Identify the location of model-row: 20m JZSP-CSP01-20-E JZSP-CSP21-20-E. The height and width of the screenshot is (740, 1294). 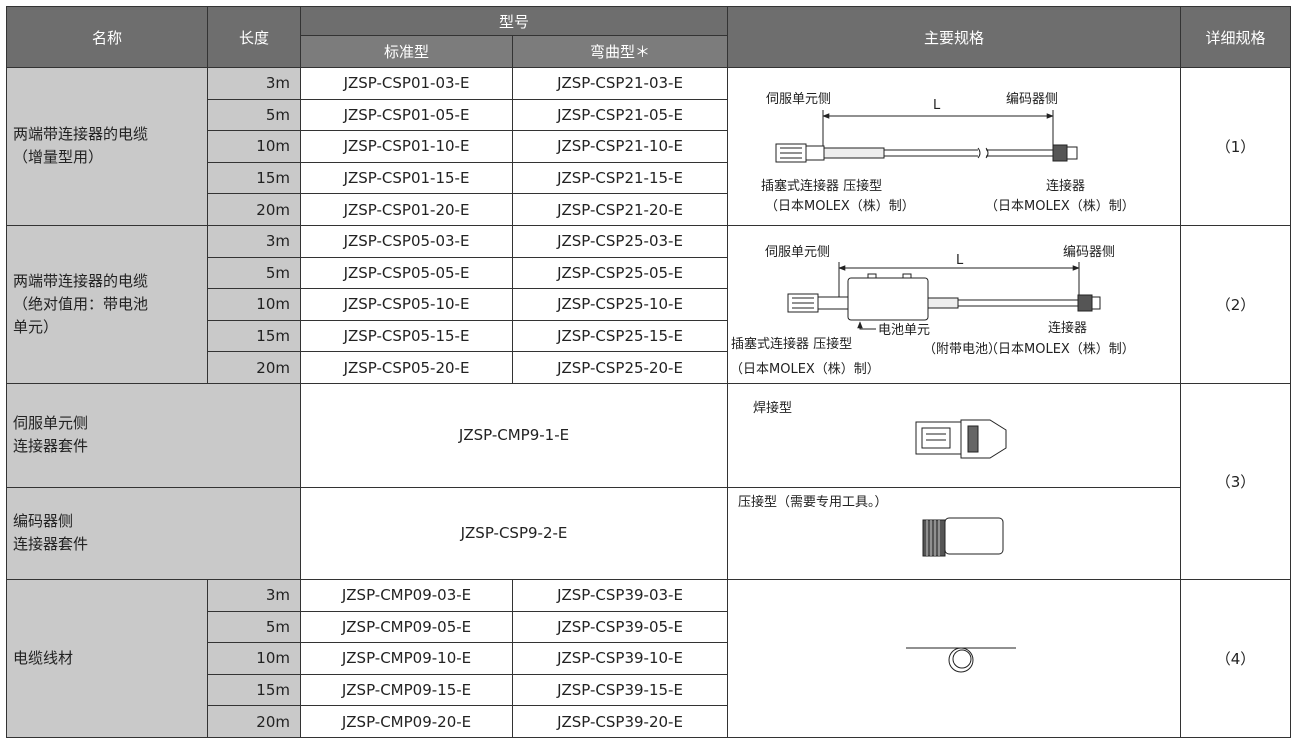
(649, 209).